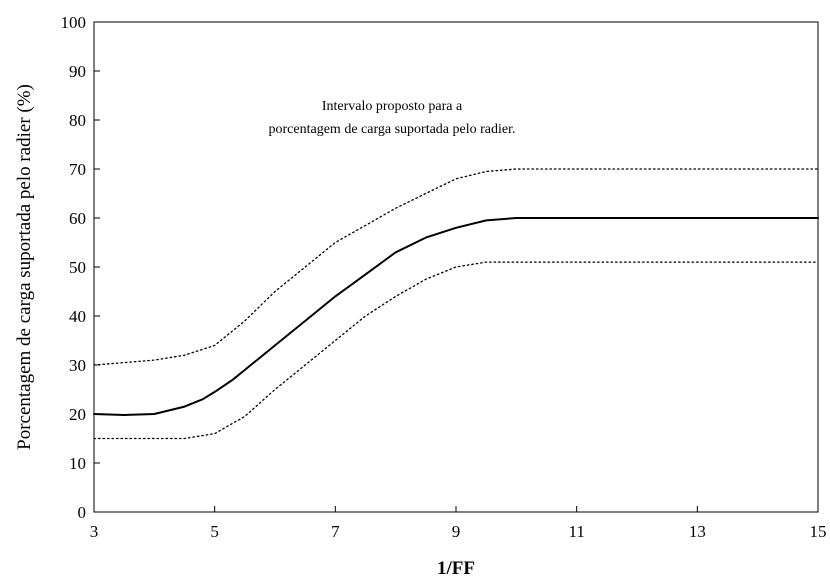 Image resolution: width=830 pixels, height=578 pixels. Describe the element at coordinates (77, 316) in the screenshot. I see `y-tick-label: 40` at that location.